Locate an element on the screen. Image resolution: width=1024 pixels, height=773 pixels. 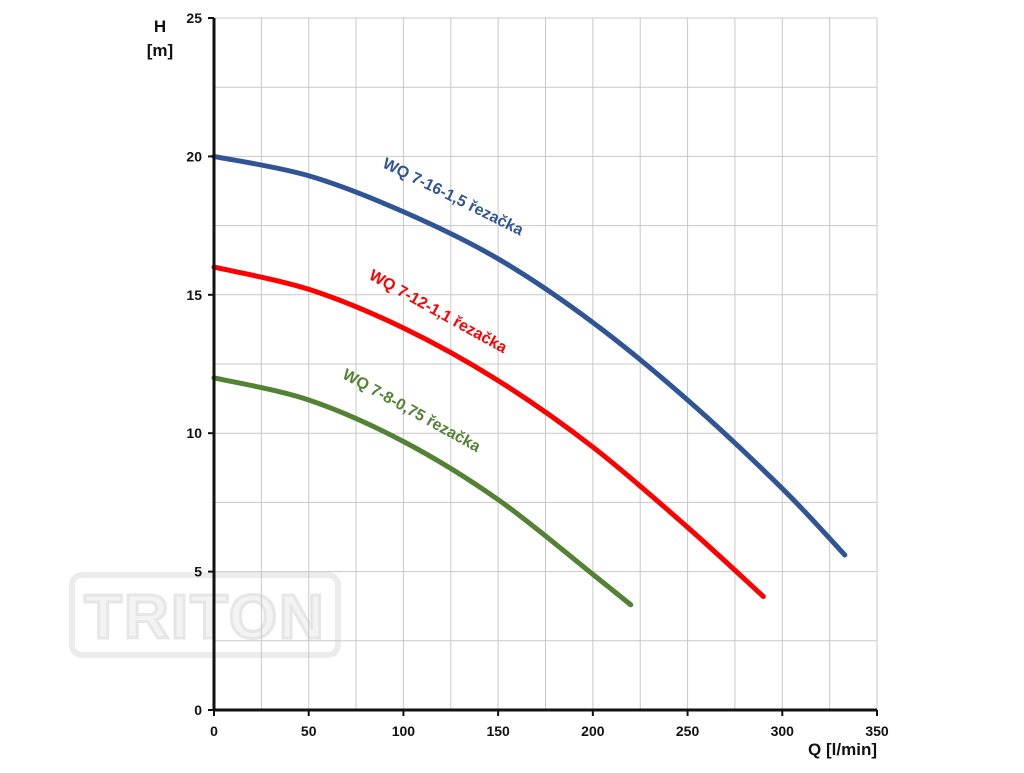
watermark: TRITON is located at coordinates (205, 615).